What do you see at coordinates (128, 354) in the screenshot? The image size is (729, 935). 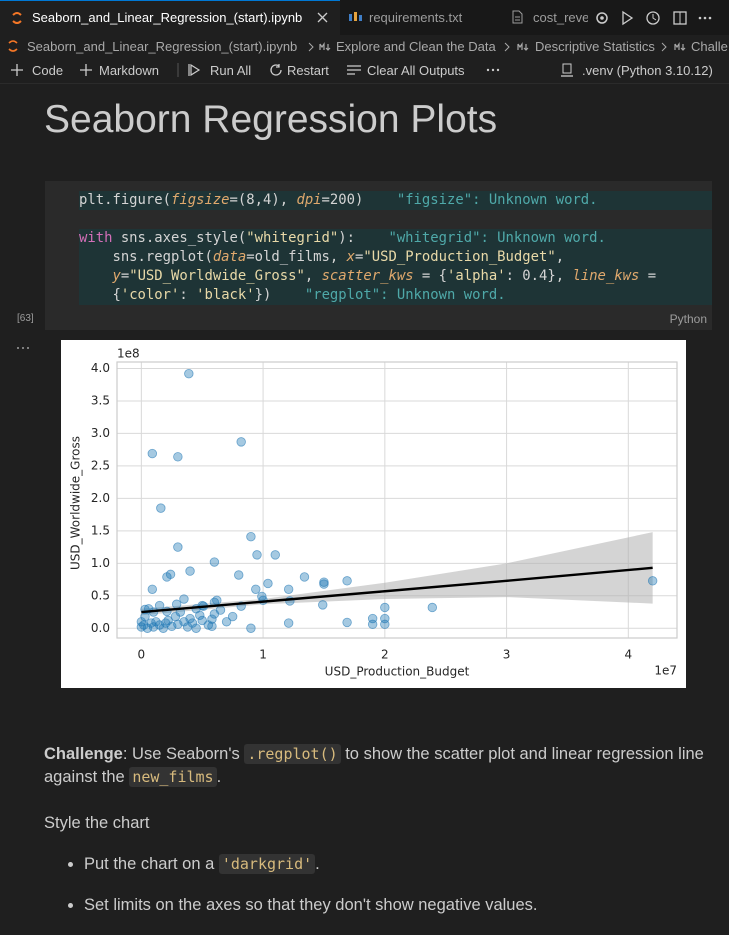 I see `y-offset-label: 1e8` at bounding box center [128, 354].